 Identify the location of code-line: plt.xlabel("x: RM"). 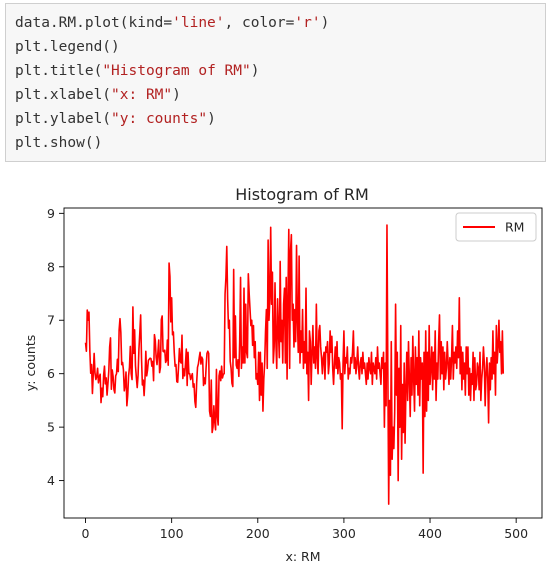
(98, 95).